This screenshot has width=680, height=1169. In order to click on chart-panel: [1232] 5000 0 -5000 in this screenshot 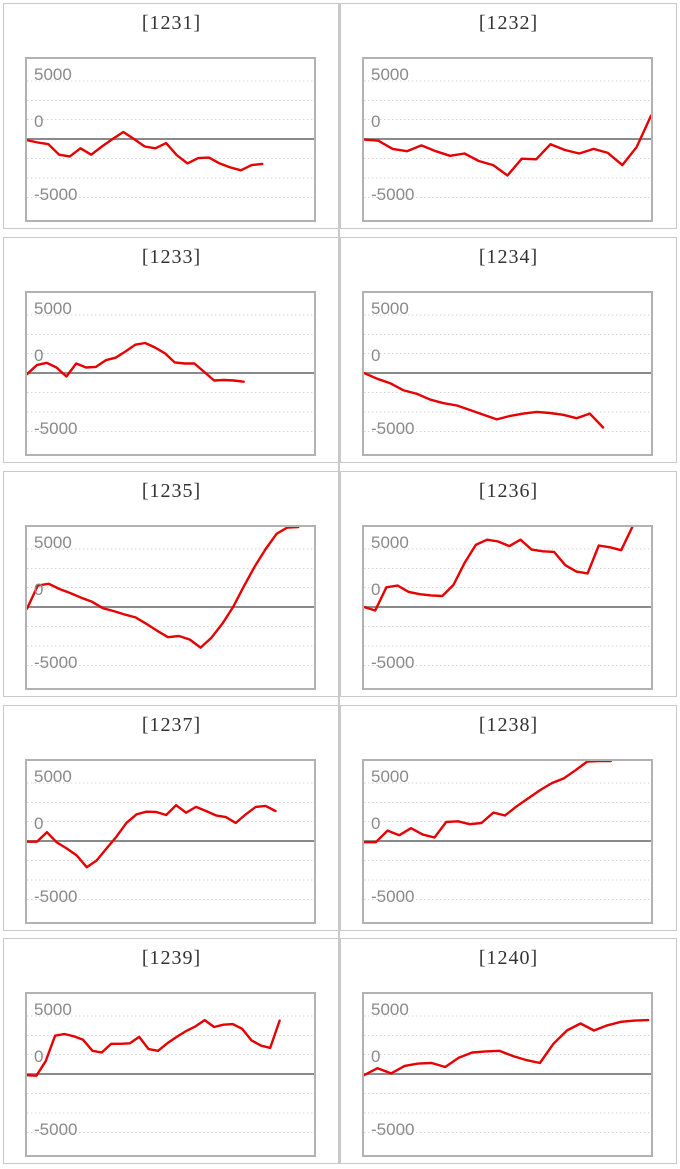, I will do `click(508, 116)`.